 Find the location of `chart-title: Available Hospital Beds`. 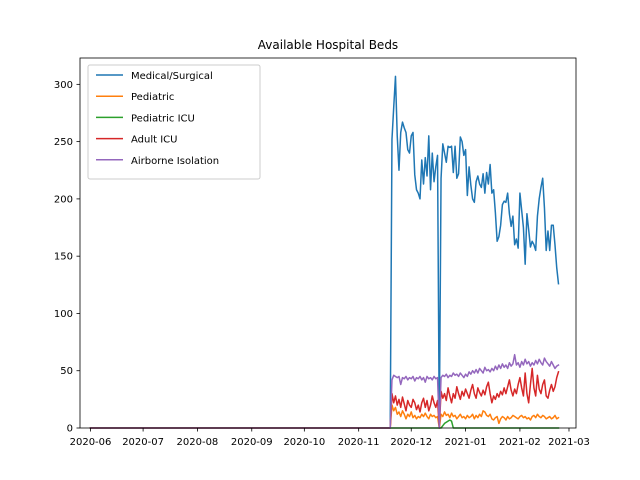

chart-title: Available Hospital Beds is located at coordinates (328, 45).